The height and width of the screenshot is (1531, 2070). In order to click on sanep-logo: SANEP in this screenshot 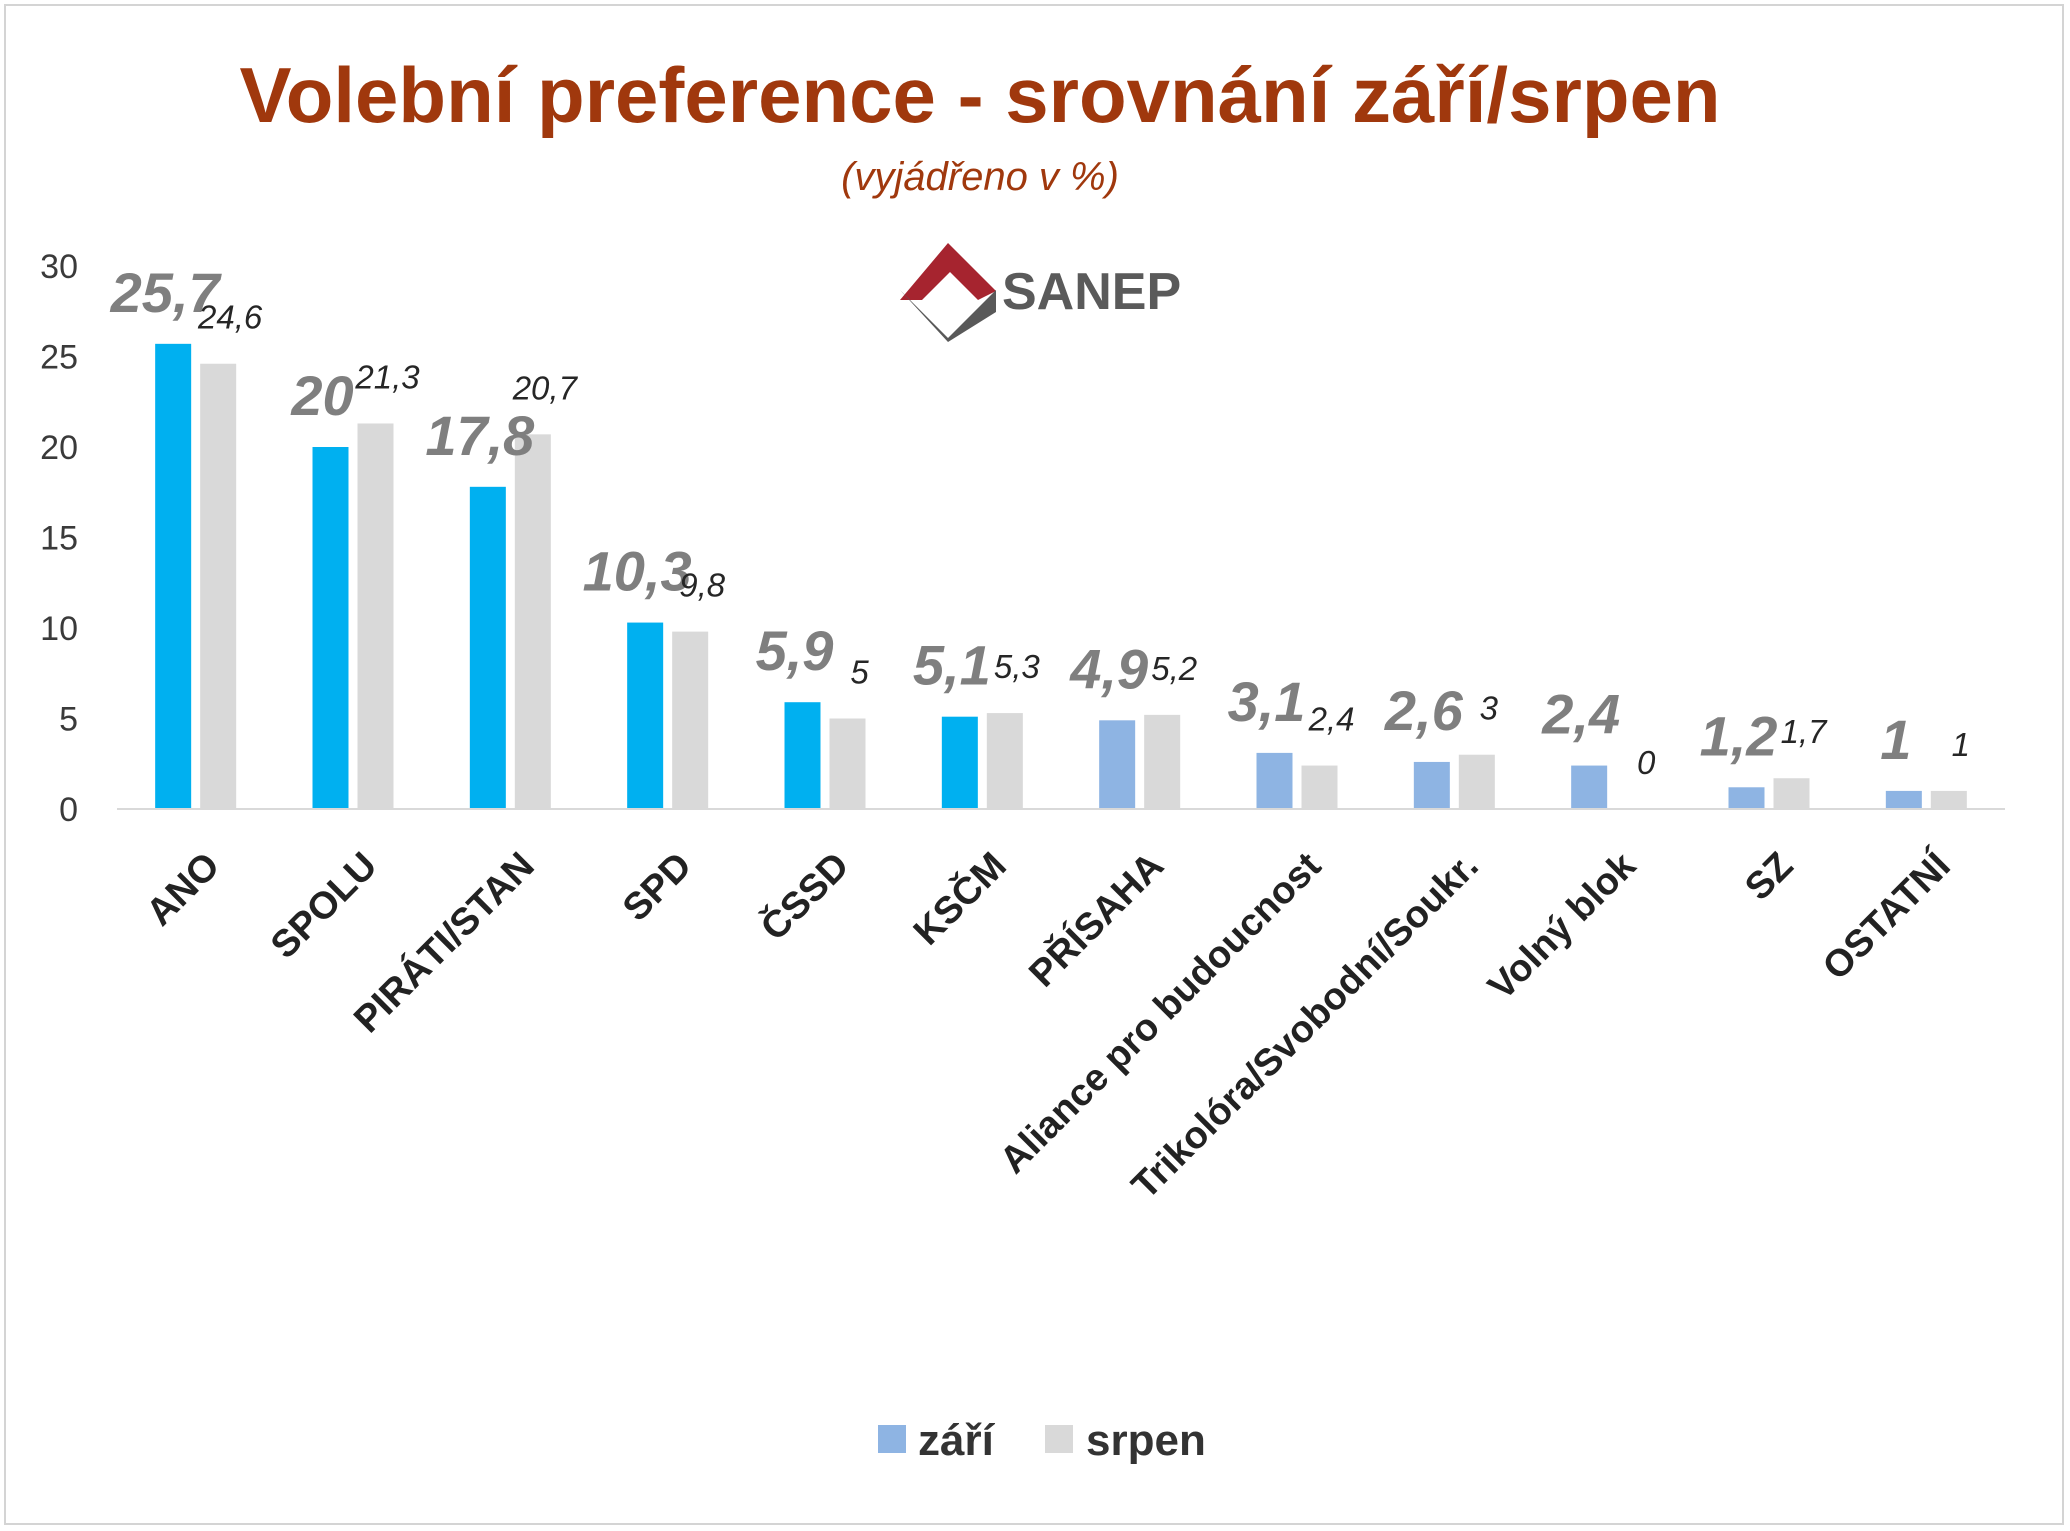, I will do `click(1040, 292)`.